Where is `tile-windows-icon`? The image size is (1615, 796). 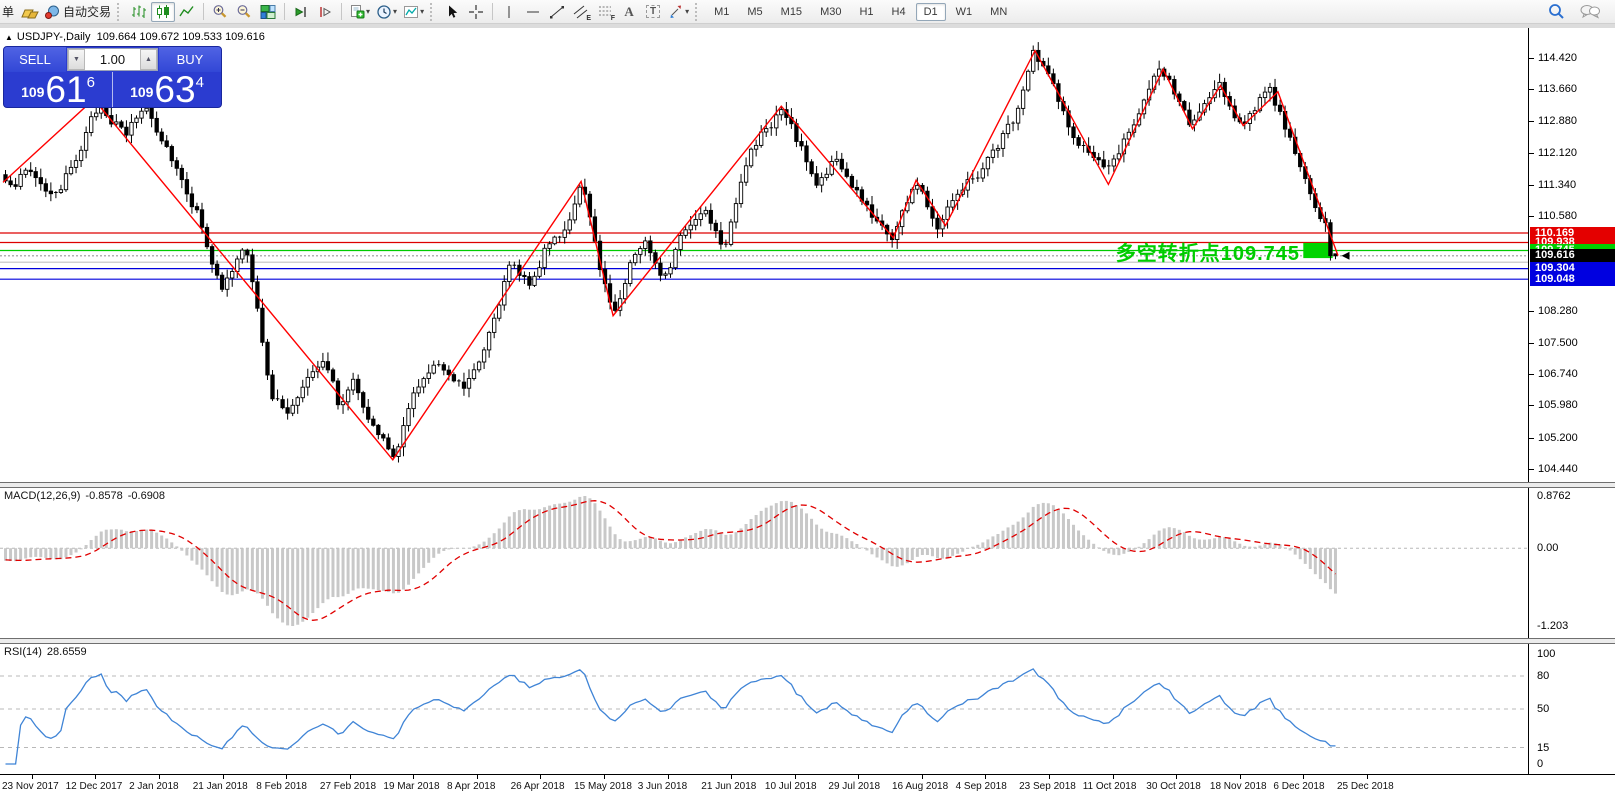
tile-windows-icon is located at coordinates (268, 11).